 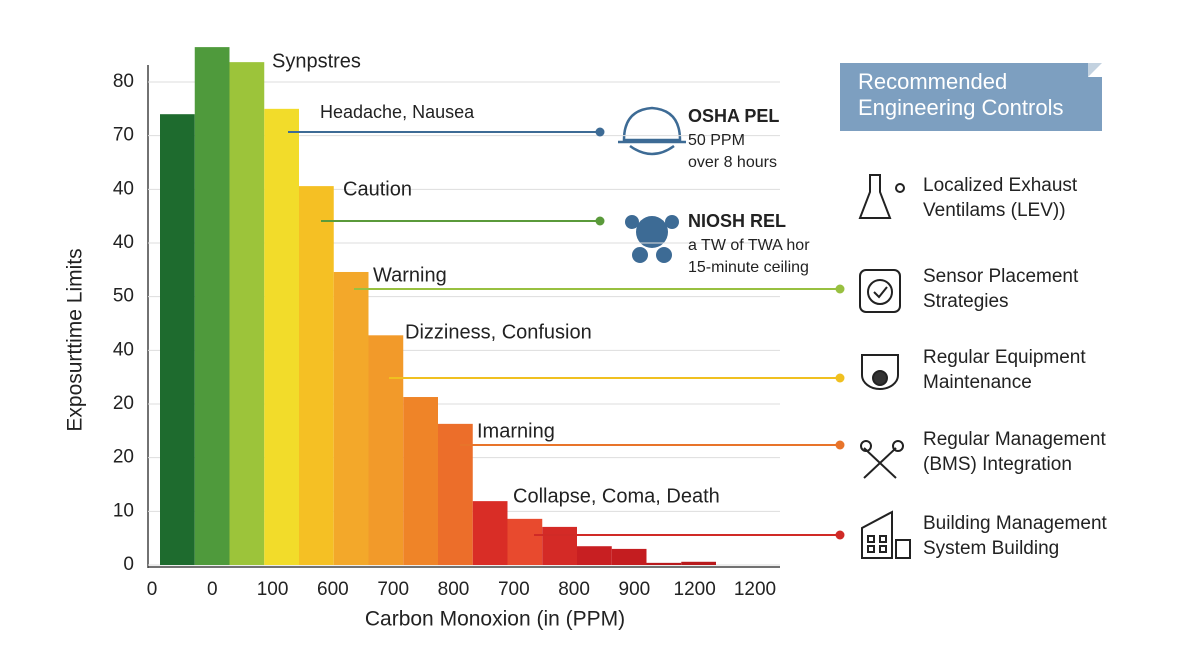 I want to click on fold, so click(x=1095, y=70).